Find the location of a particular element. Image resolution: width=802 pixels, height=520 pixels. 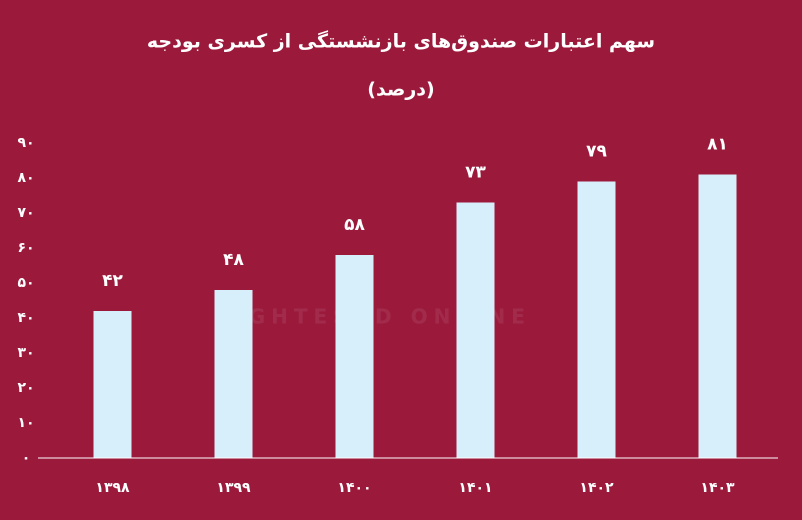

y-tick-label: ۱۰ is located at coordinates (25, 423).